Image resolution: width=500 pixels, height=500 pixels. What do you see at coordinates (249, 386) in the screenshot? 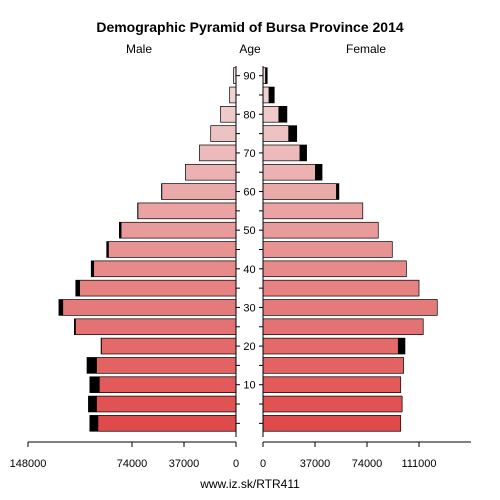
I see `age-label-10: 10` at bounding box center [249, 386].